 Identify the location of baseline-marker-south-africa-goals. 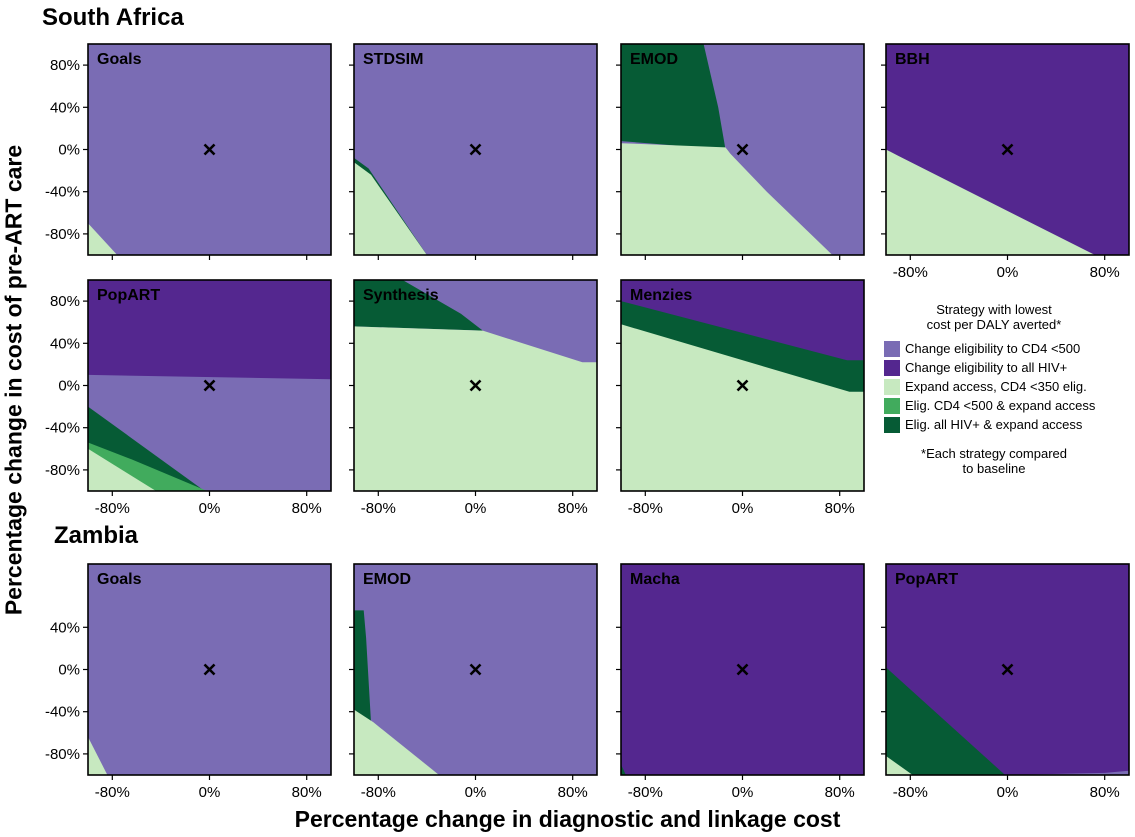
(209, 149).